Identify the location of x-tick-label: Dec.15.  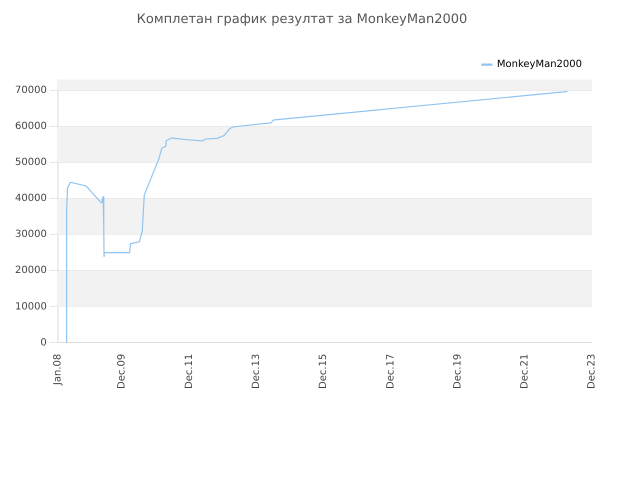
(324, 372).